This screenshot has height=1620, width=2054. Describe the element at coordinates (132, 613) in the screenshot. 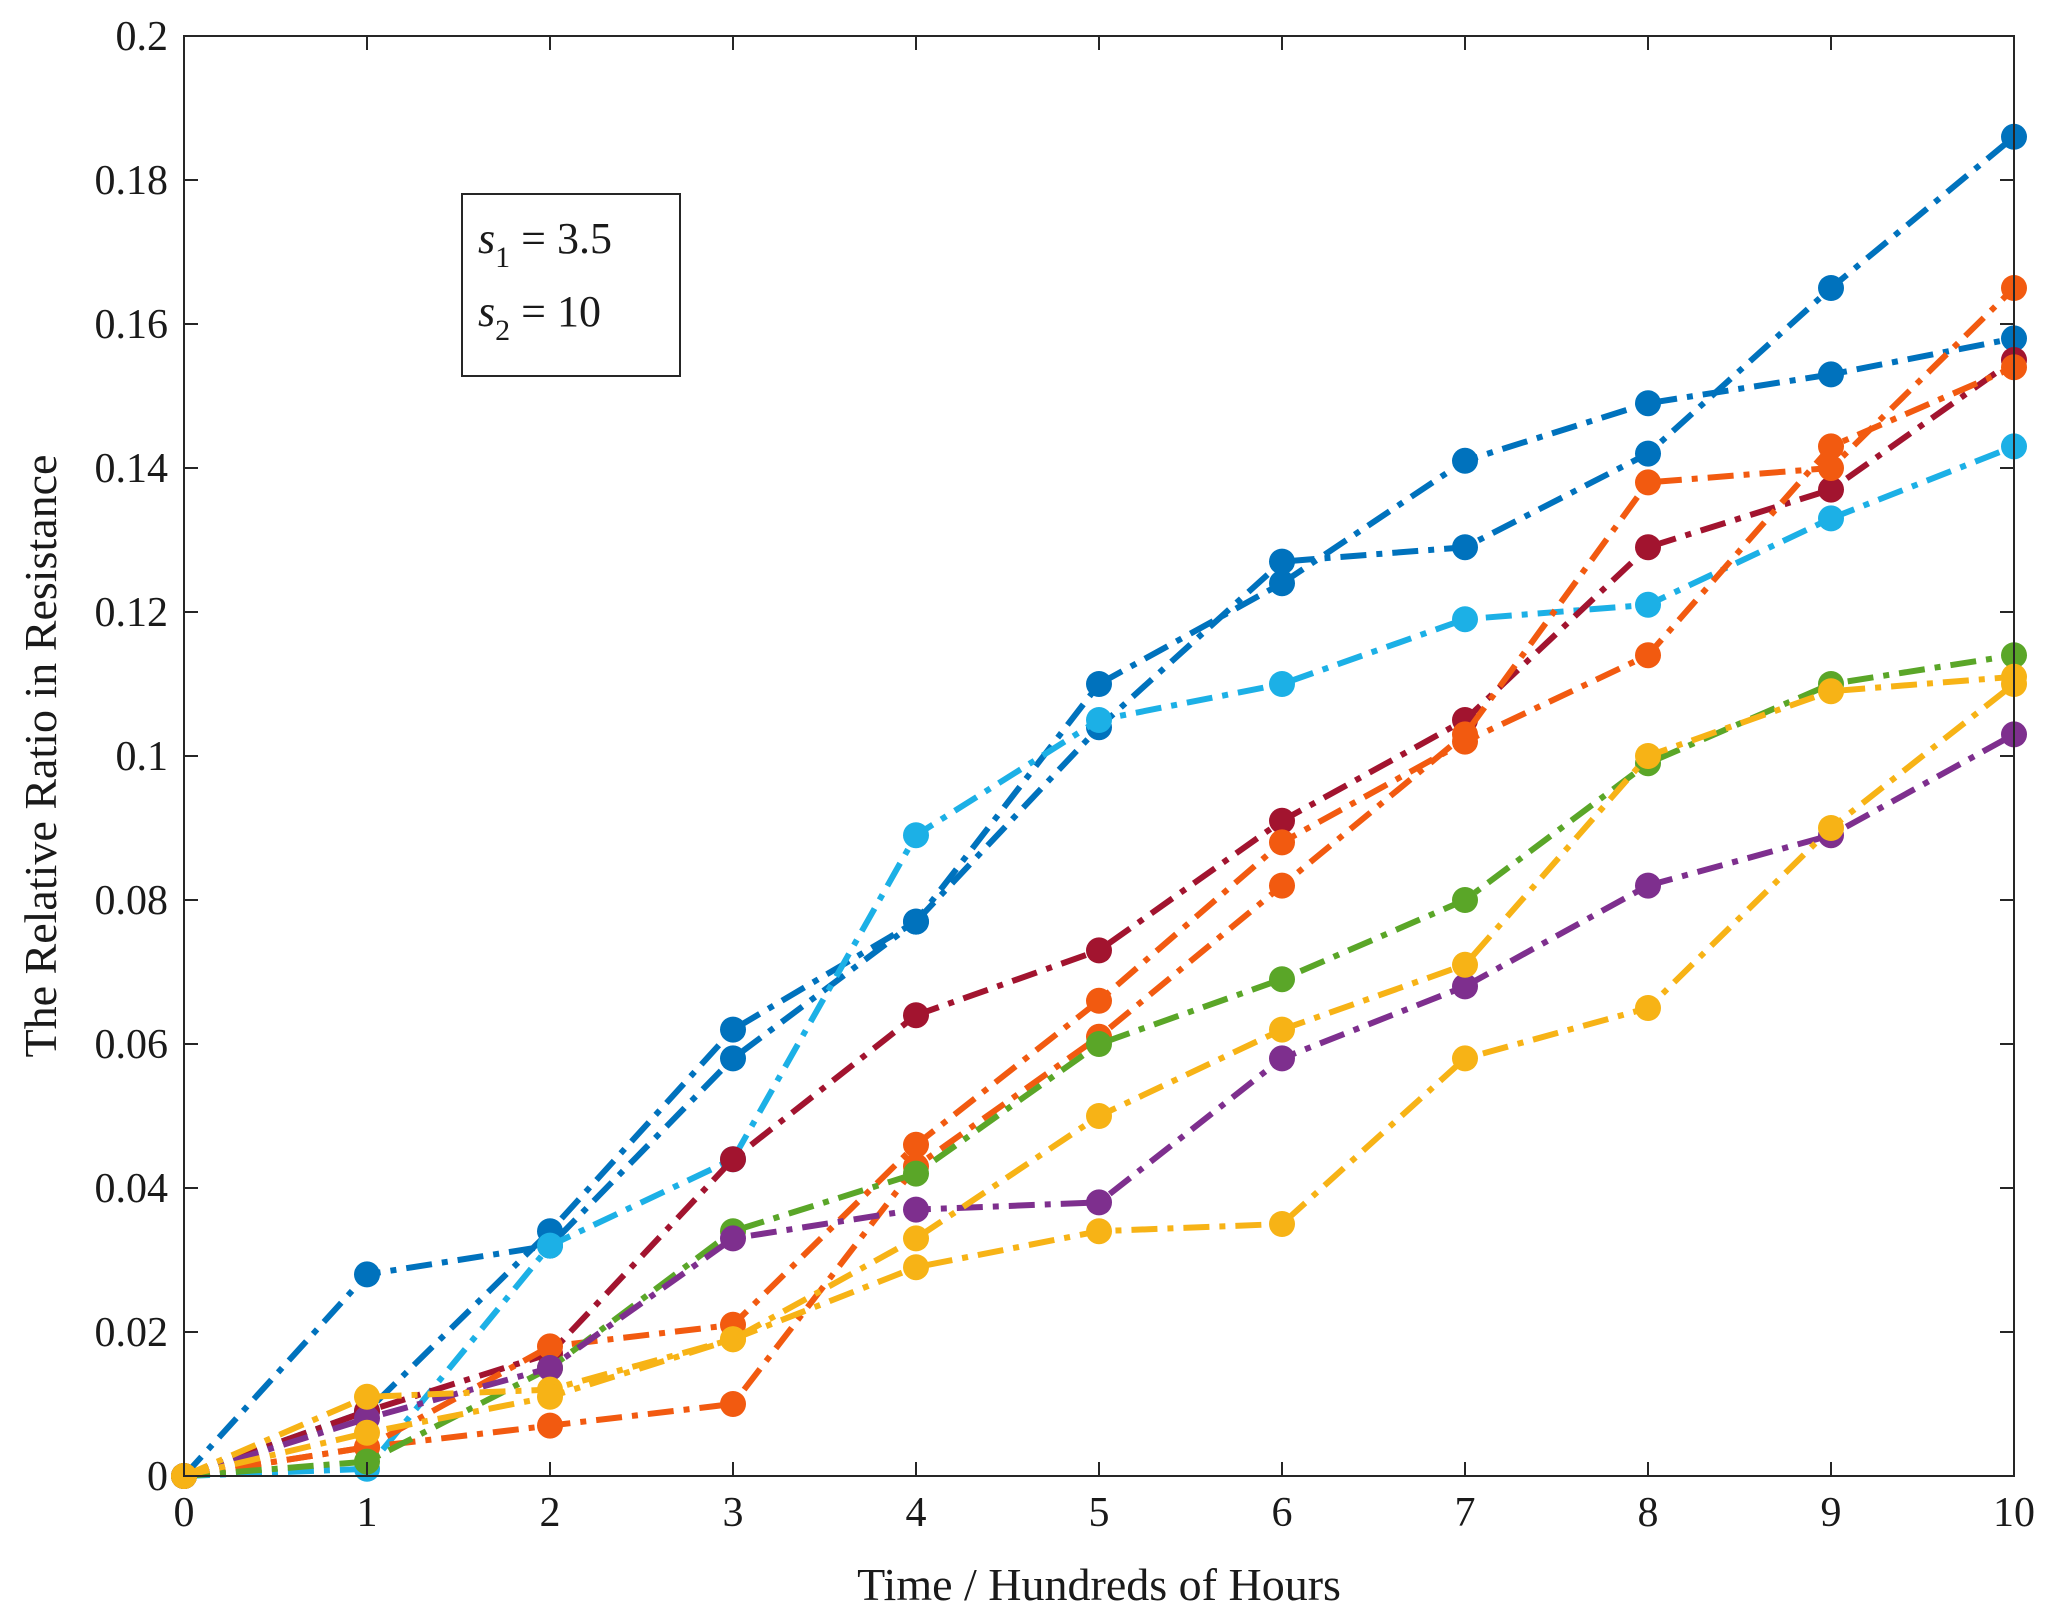

I see `y-tick-label: 0.12` at that location.